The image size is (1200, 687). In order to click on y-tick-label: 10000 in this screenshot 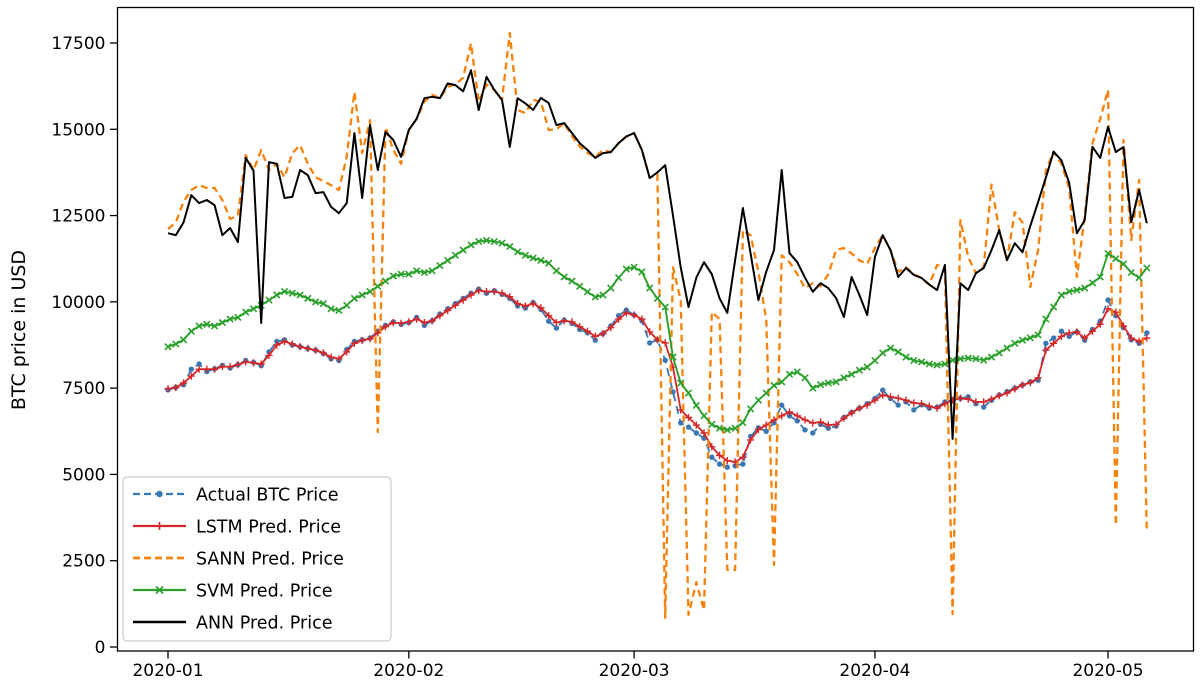, I will do `click(78, 303)`.